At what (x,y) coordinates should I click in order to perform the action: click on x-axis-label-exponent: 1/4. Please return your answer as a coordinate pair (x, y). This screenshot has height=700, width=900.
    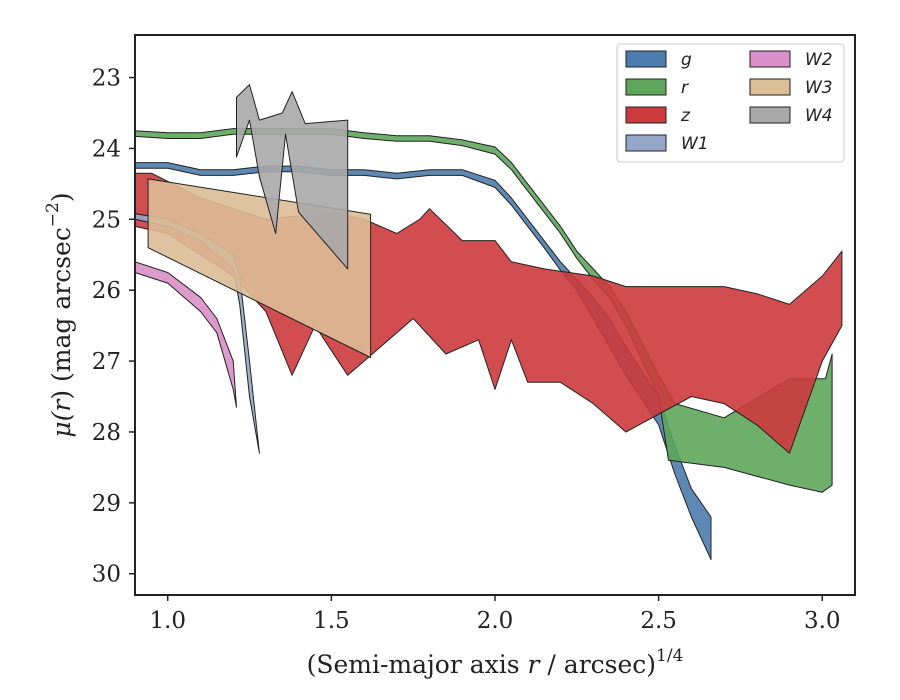
    Looking at the image, I should click on (669, 656).